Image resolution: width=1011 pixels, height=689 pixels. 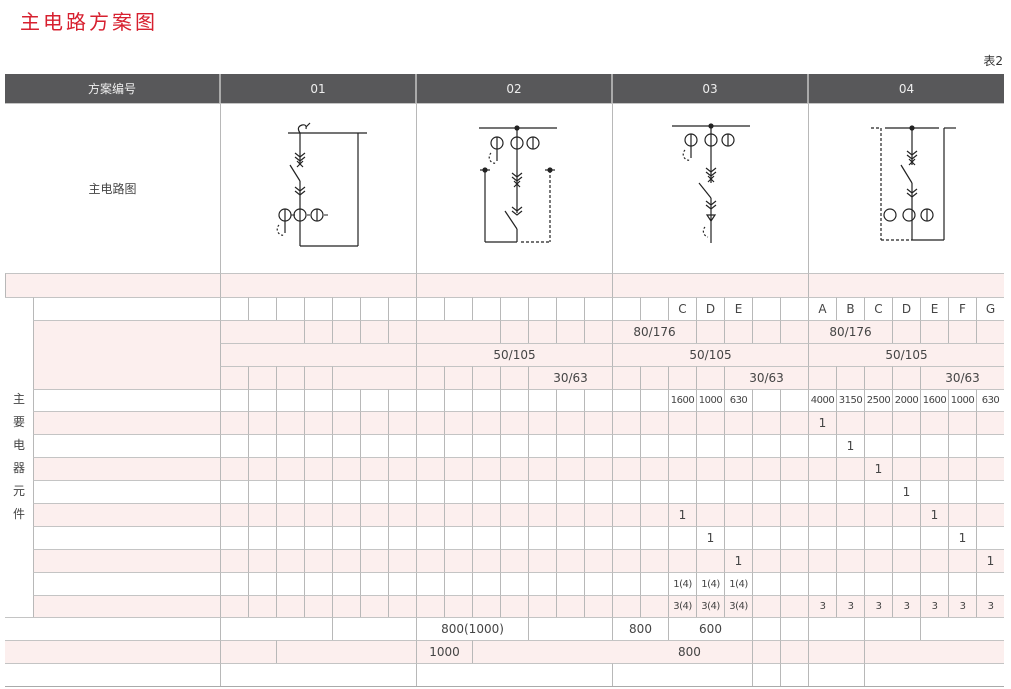 I want to click on table-cell: 1, so click(x=850, y=445).